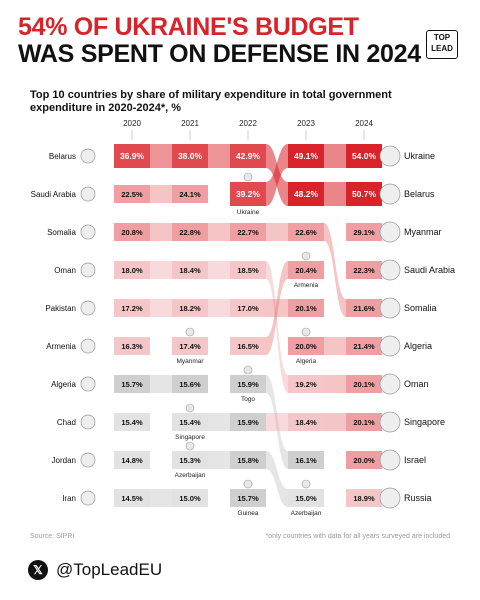  What do you see at coordinates (418, 498) in the screenshot?
I see `right-label-russia: Russia` at bounding box center [418, 498].